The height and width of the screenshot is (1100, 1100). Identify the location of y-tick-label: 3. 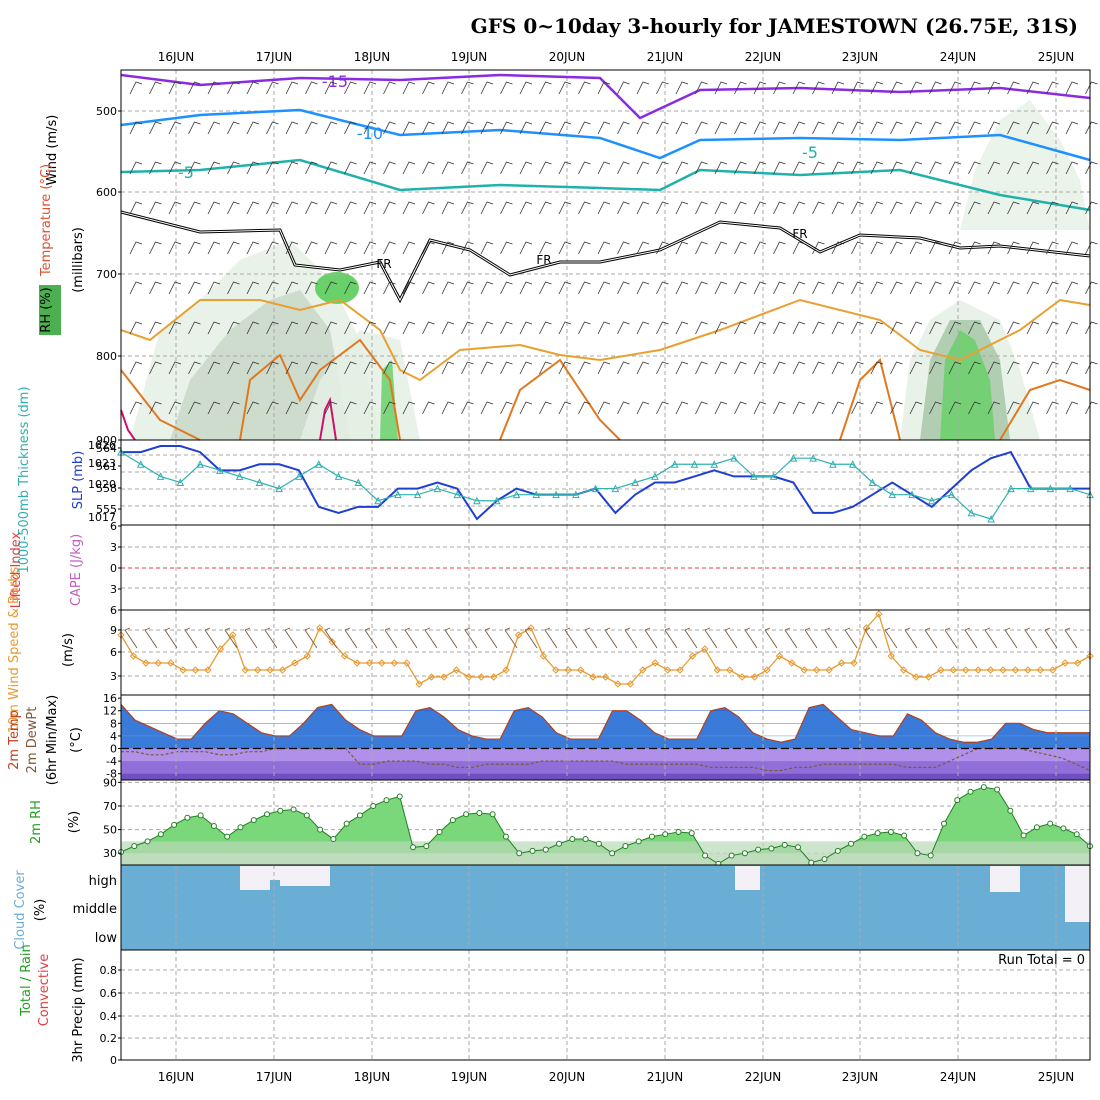
(113, 676).